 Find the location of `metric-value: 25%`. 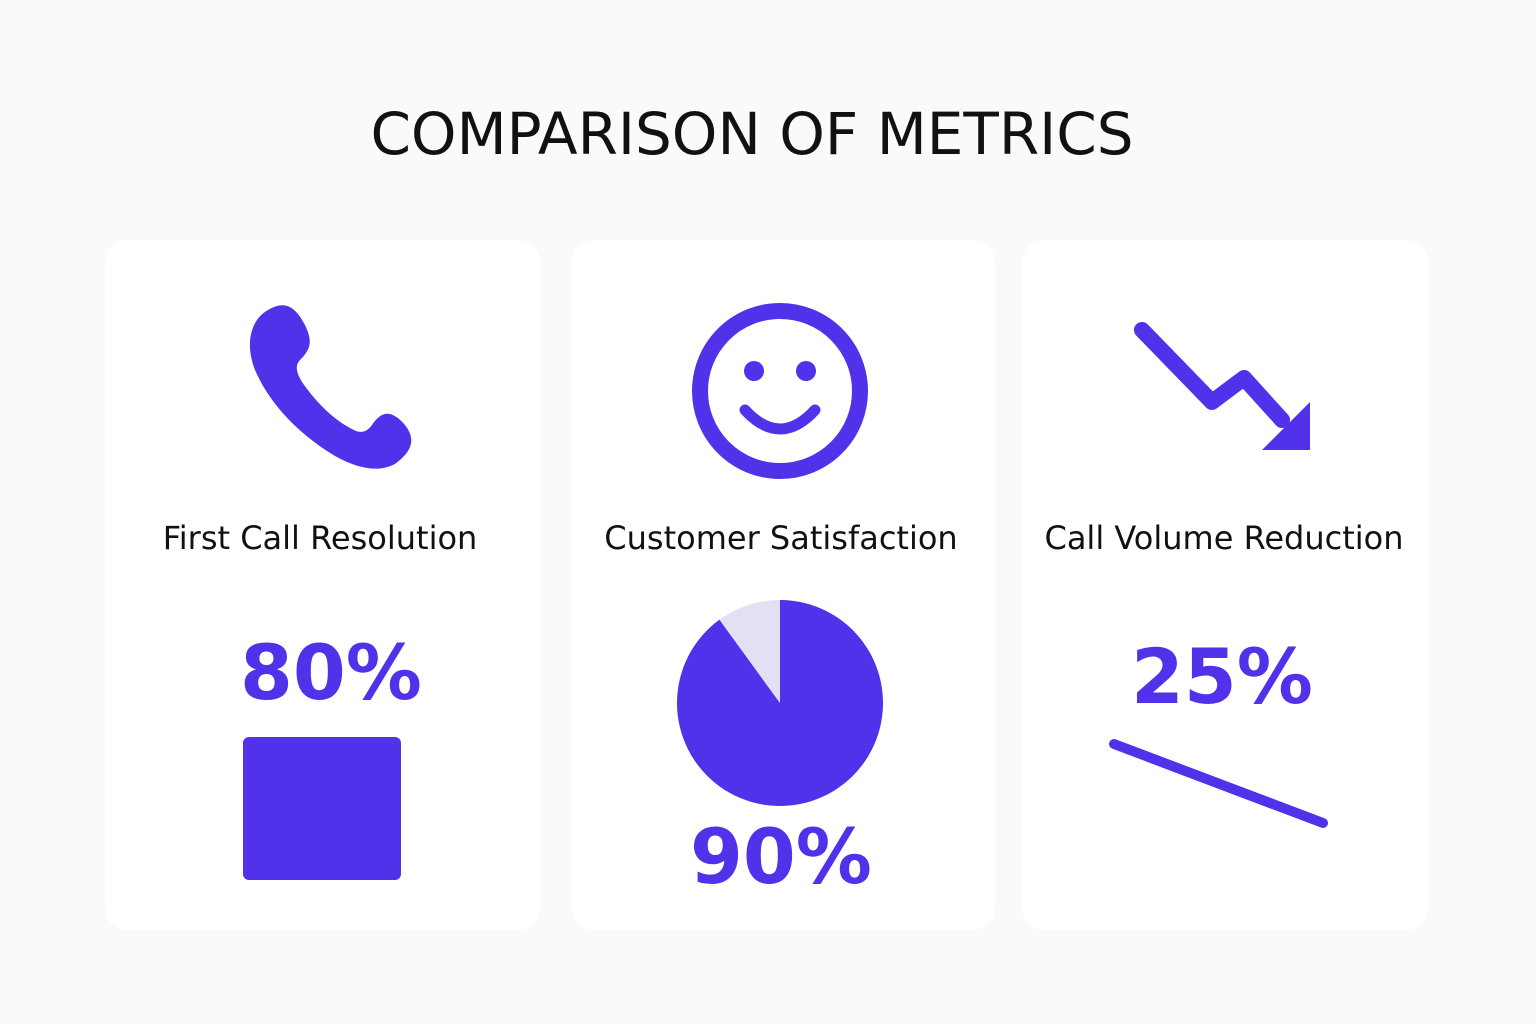

metric-value: 25% is located at coordinates (1222, 676).